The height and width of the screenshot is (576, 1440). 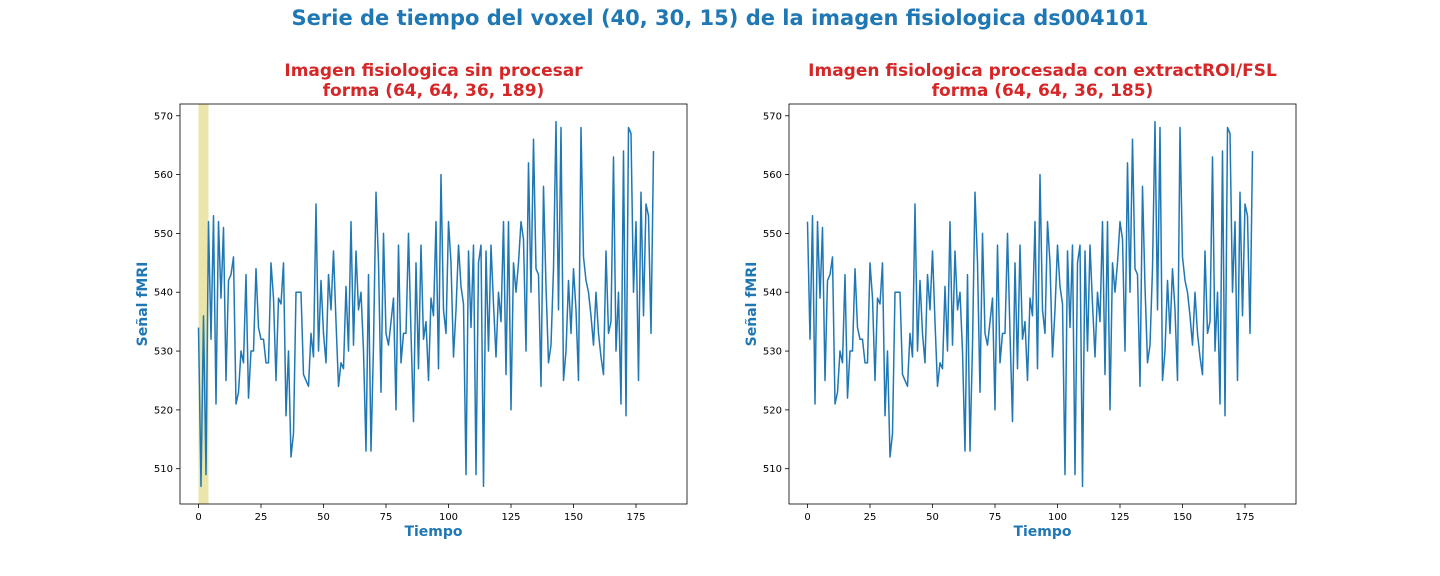 What do you see at coordinates (1244, 517) in the screenshot?
I see `right-xtick-label-175: 175` at bounding box center [1244, 517].